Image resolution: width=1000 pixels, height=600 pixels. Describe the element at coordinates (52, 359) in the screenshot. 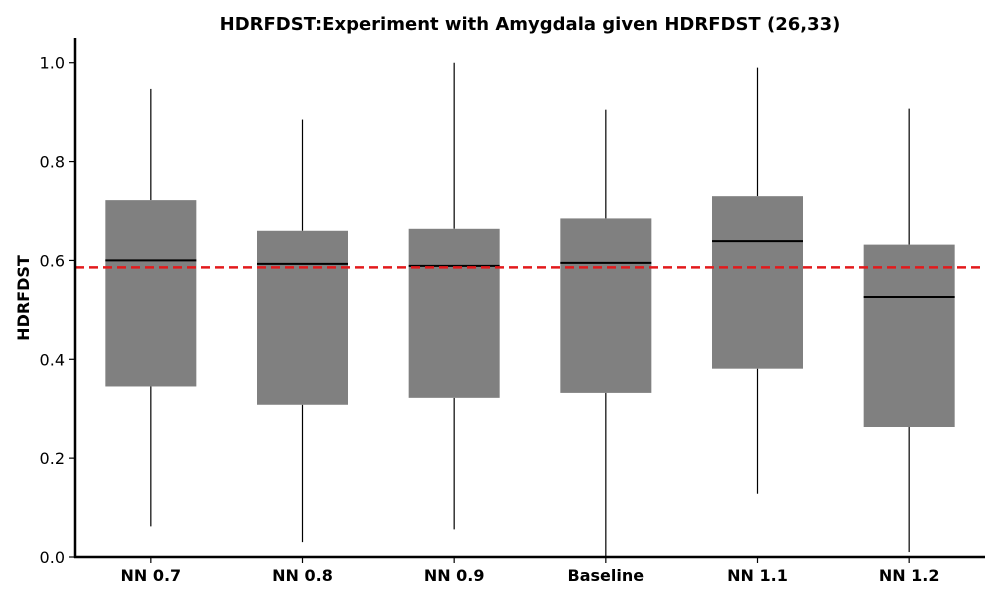

I see `y-tick-label: 0.4` at that location.